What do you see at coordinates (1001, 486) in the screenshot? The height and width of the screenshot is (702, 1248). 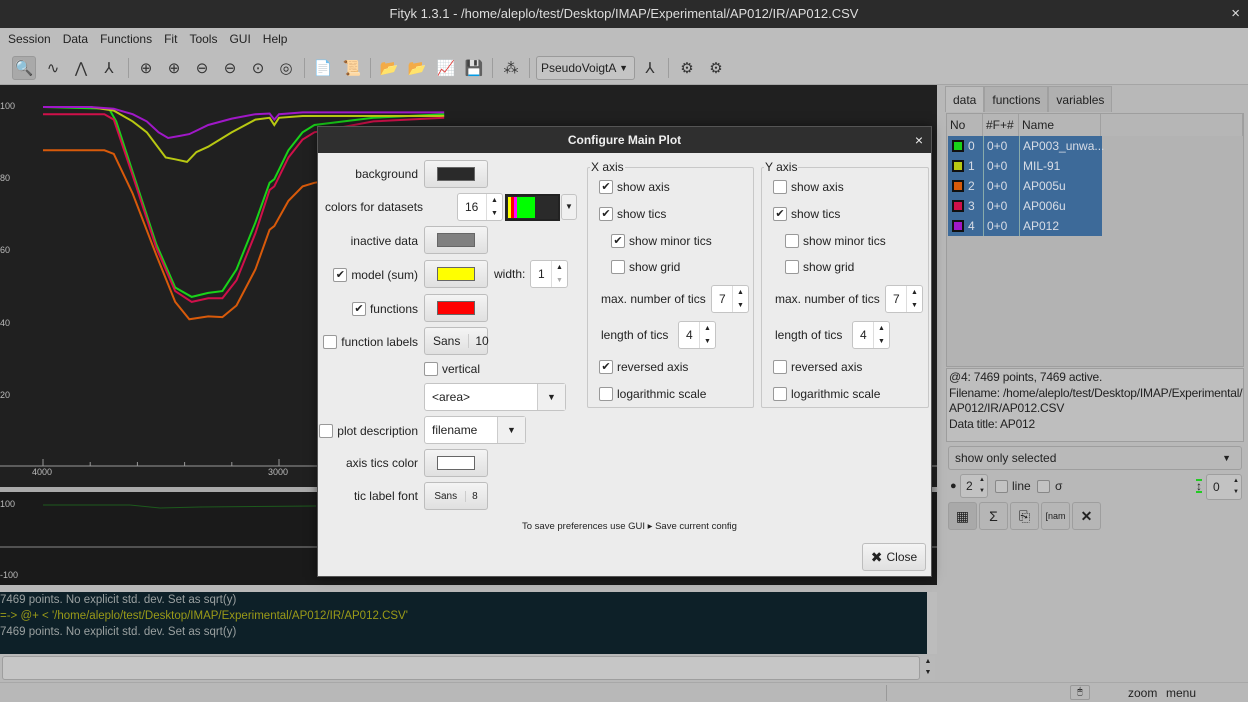 I see `line-checkbox` at bounding box center [1001, 486].